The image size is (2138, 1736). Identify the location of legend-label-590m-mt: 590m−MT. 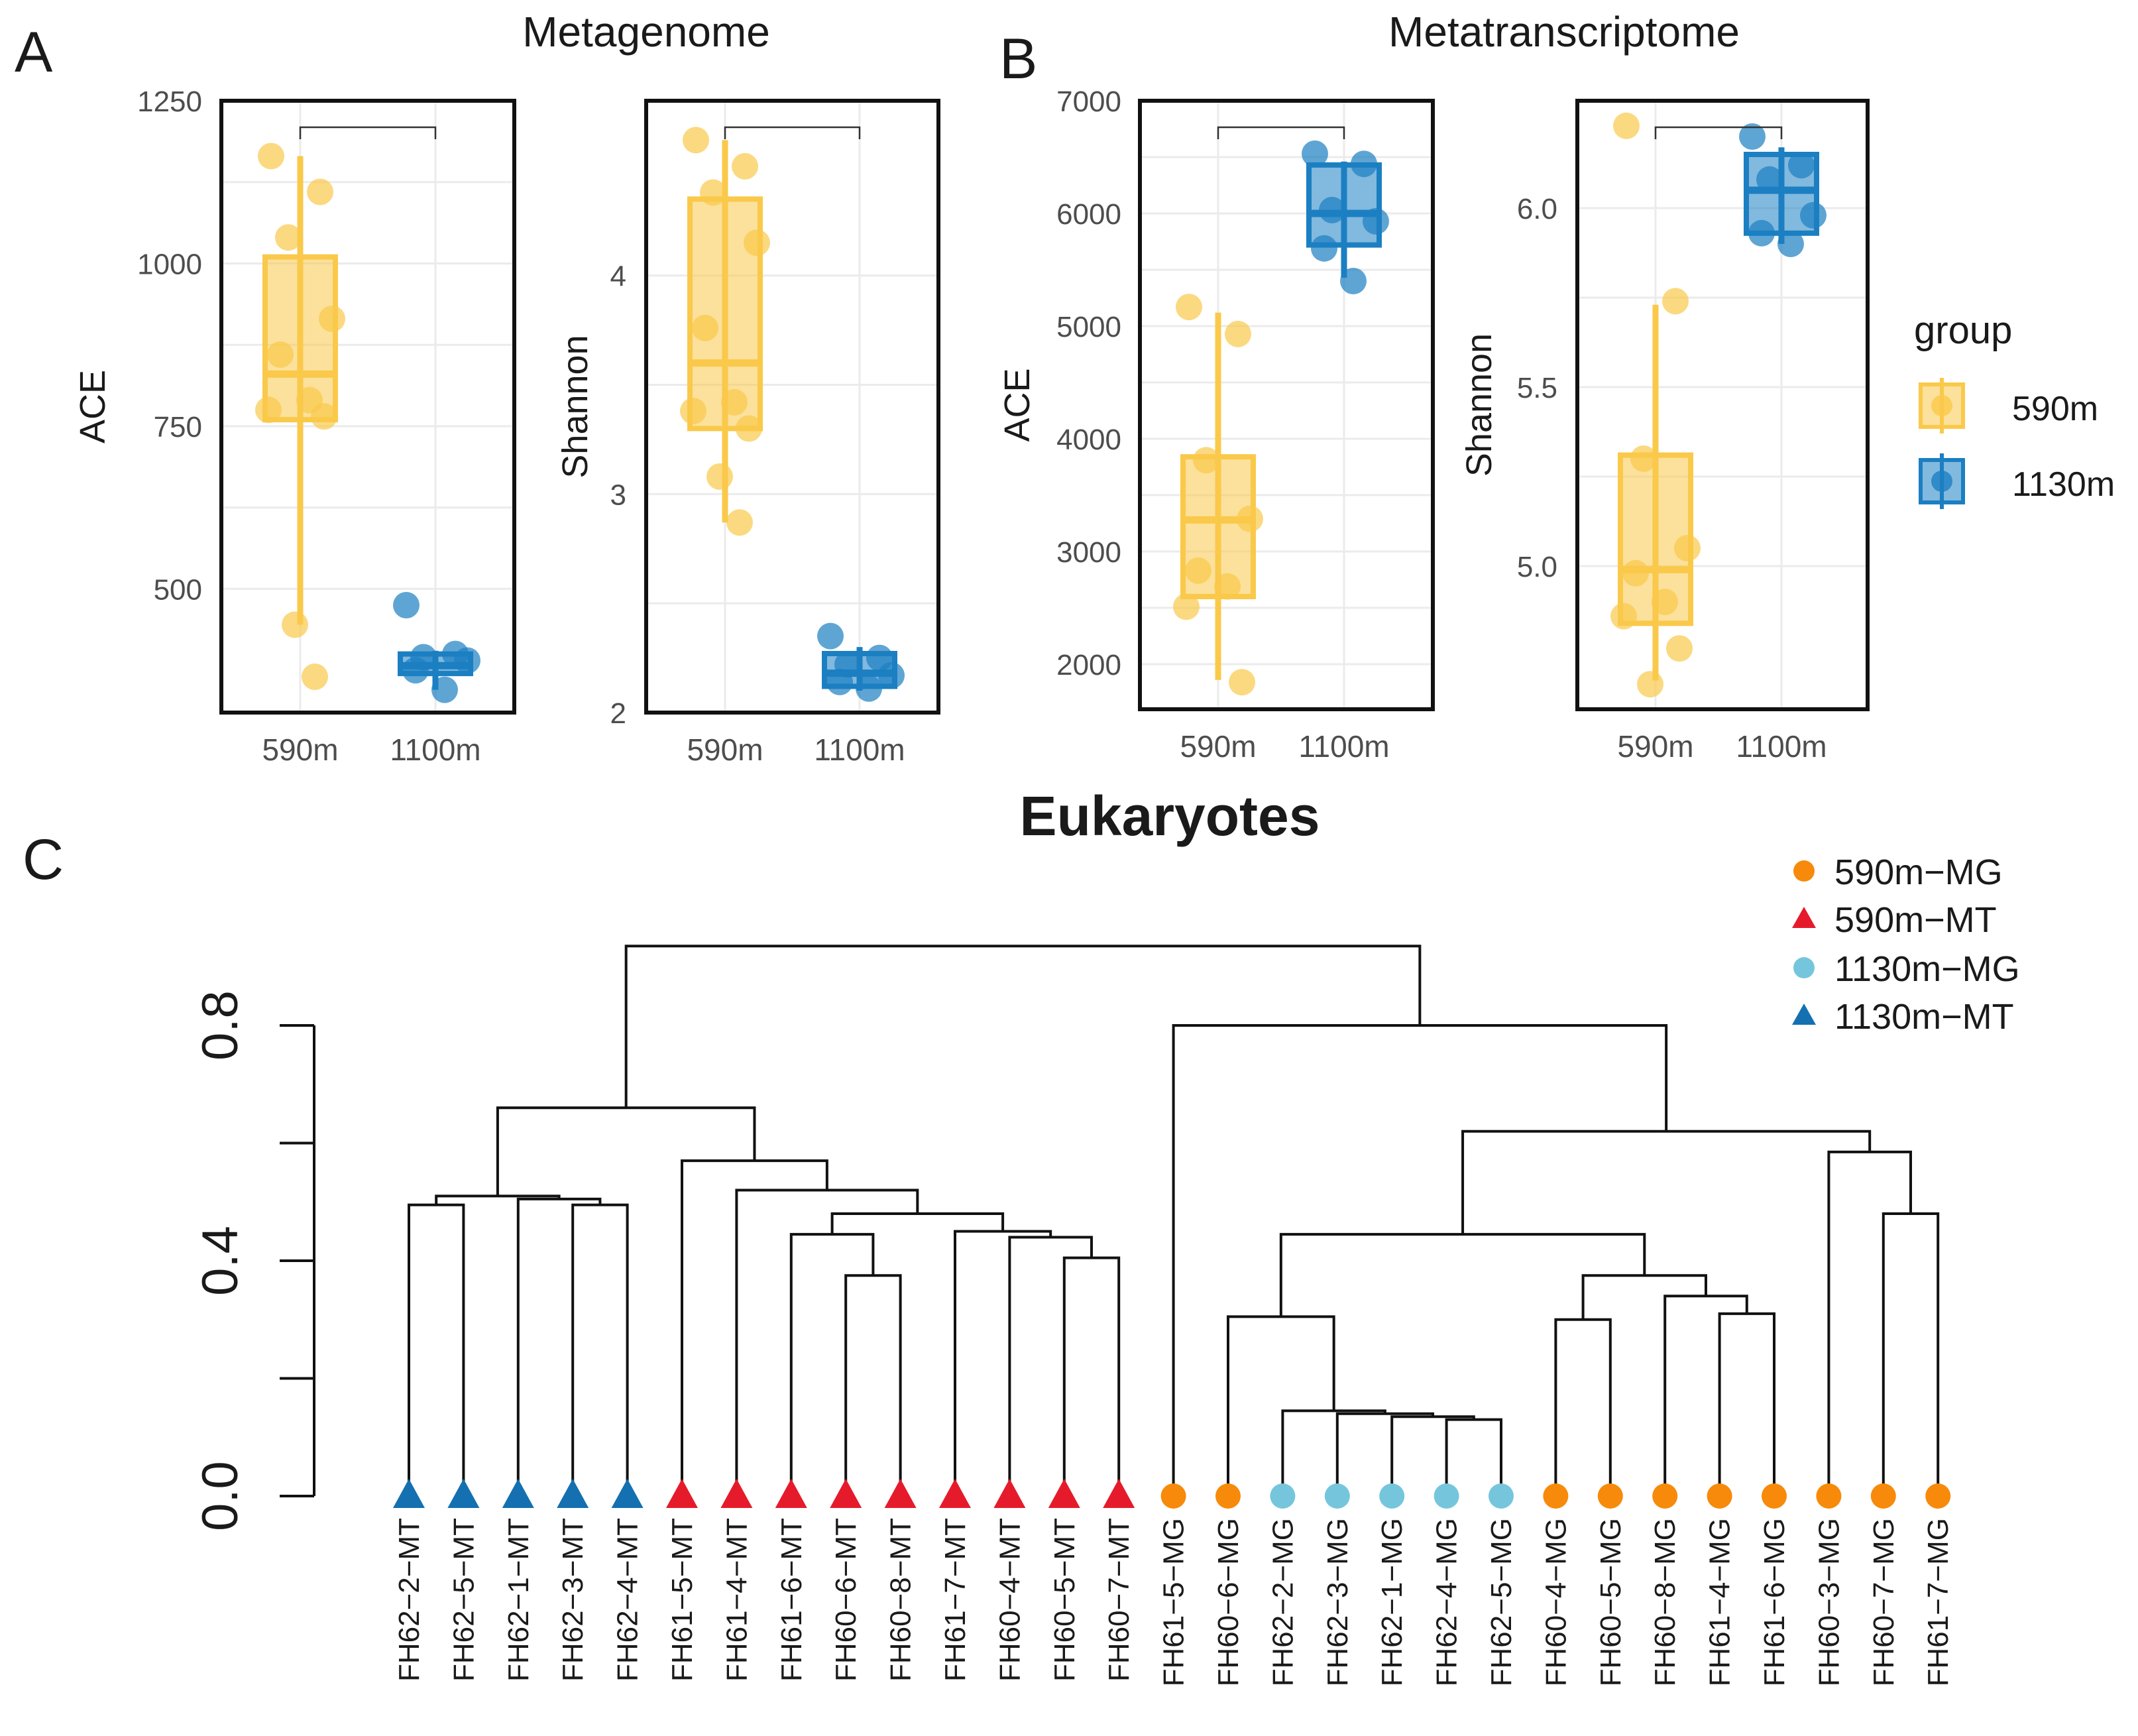
(1915, 920).